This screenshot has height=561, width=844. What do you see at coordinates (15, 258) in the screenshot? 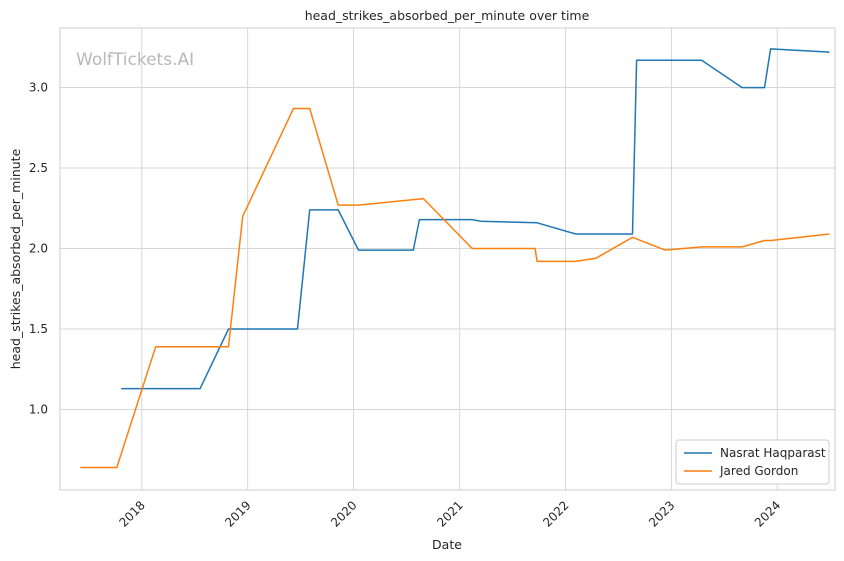
I see `y-axis-label: head_strikes_absorbed_per_minute` at bounding box center [15, 258].